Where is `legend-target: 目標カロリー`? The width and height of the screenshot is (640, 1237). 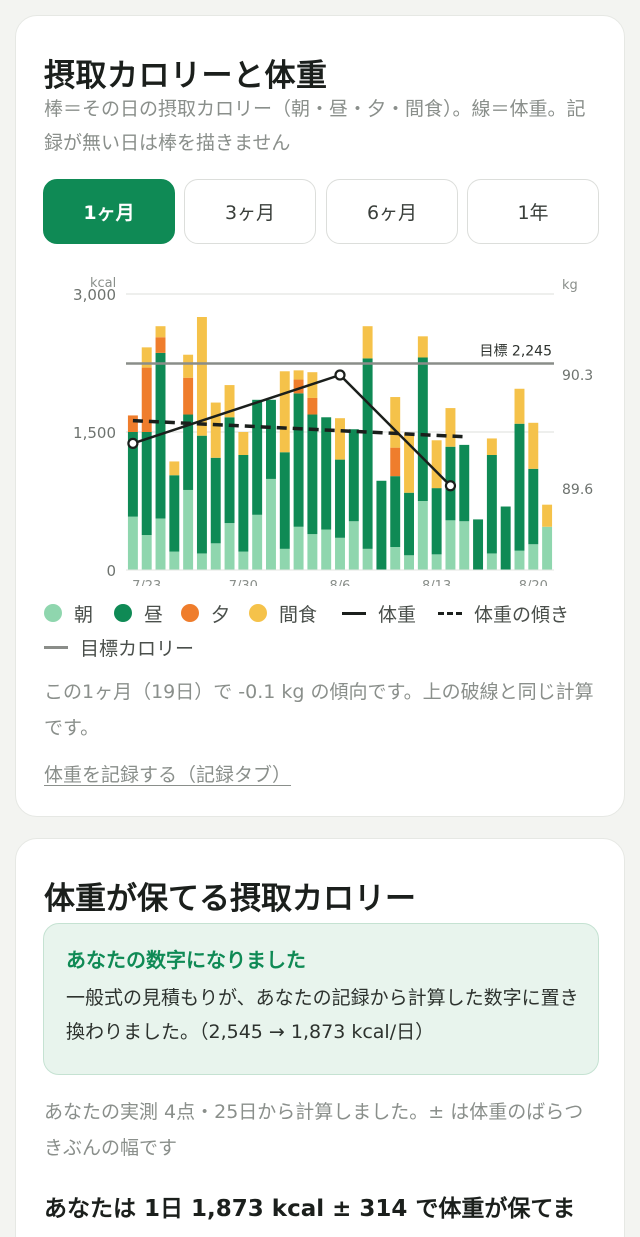
legend-target: 目標カロリー is located at coordinates (119, 647).